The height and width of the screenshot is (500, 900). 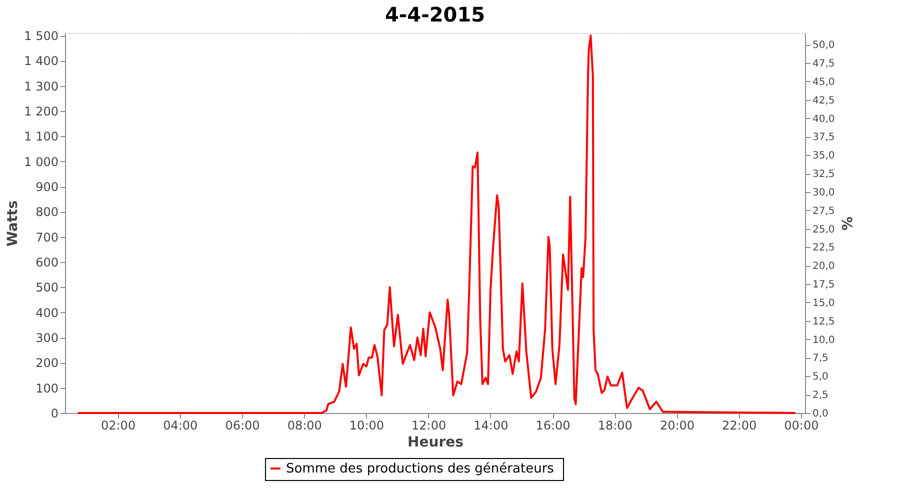 I want to click on y2-tick-label: 40,0, so click(x=823, y=119).